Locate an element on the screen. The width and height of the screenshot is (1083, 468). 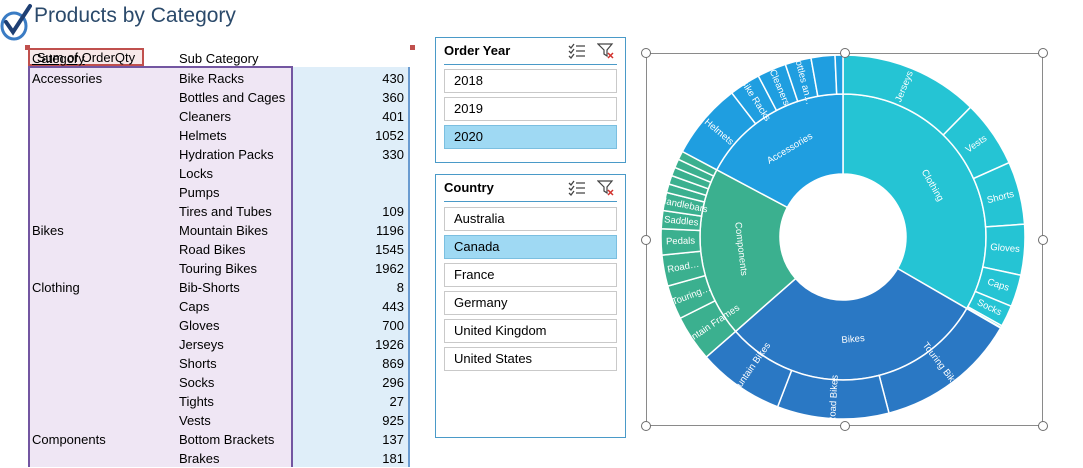
row-value: 1196 is located at coordinates (390, 230).